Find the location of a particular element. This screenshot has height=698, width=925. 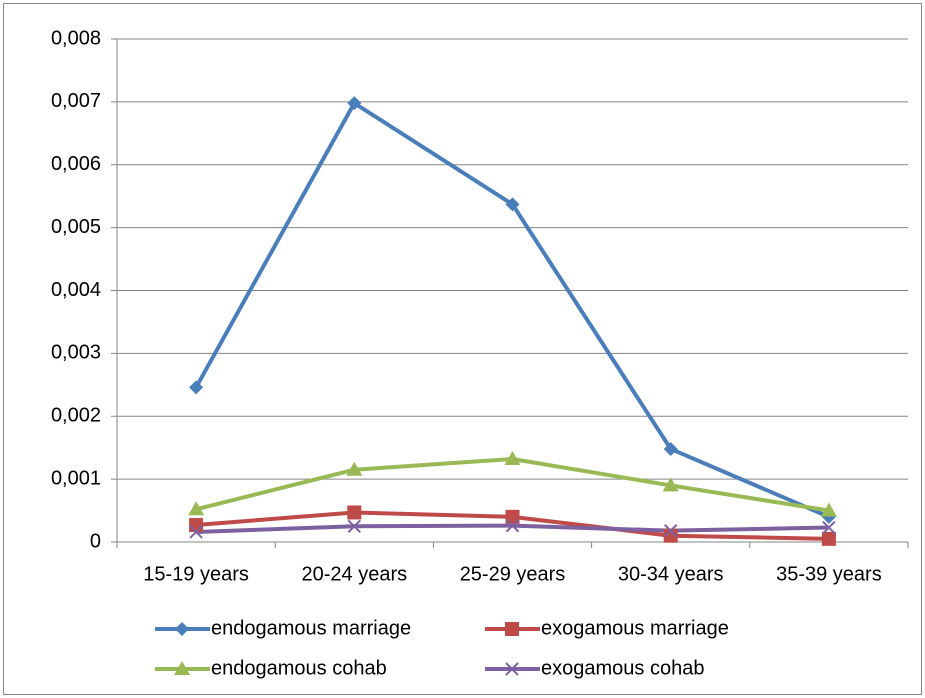

x-tick-label: 35-39 years is located at coordinates (829, 574).